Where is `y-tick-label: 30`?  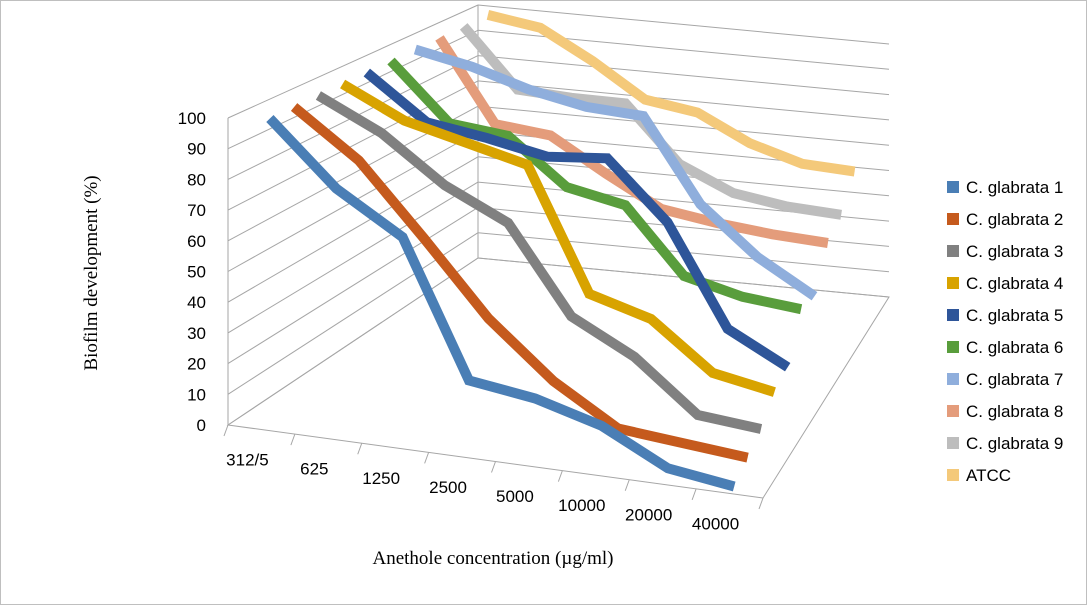 y-tick-label: 30 is located at coordinates (196, 333).